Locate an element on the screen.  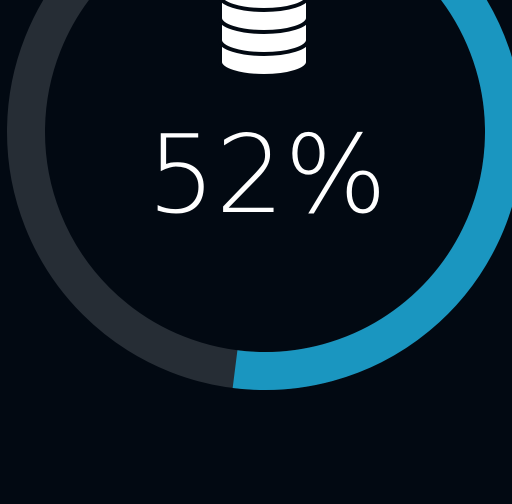
database-icon is located at coordinates (264, 39).